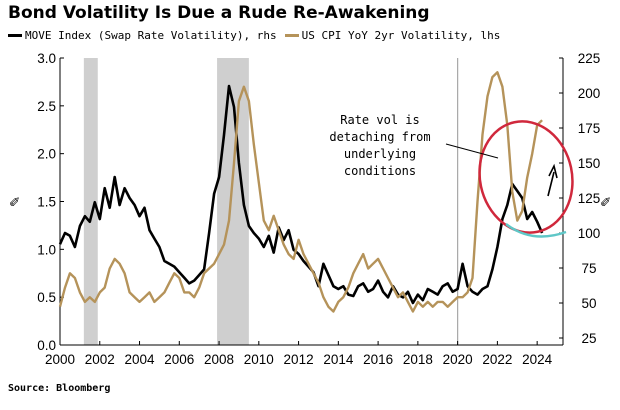  I want to click on trend-arrow-shaft, so click(551, 184).